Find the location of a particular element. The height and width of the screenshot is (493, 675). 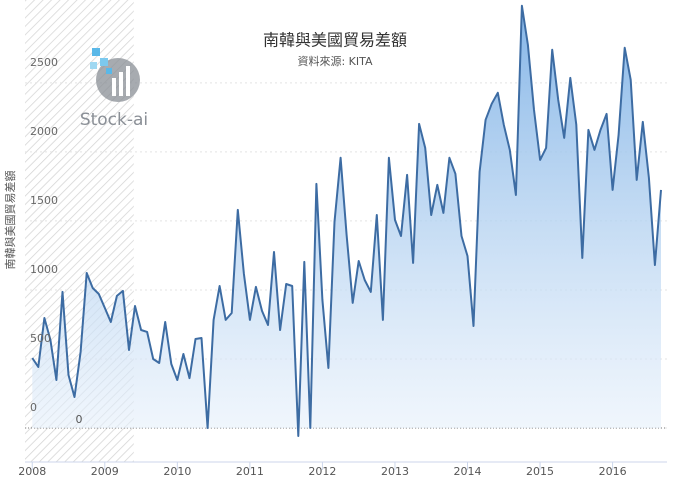

y-axis-title: 南韓與美國貿易差額 is located at coordinates (10, 220).